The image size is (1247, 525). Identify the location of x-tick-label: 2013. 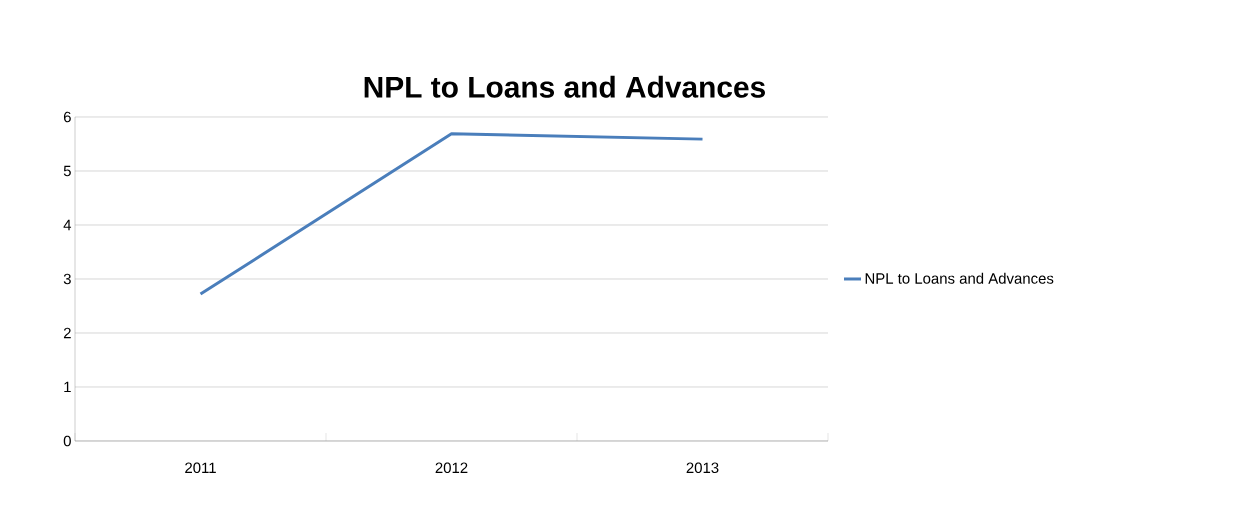
(702, 468).